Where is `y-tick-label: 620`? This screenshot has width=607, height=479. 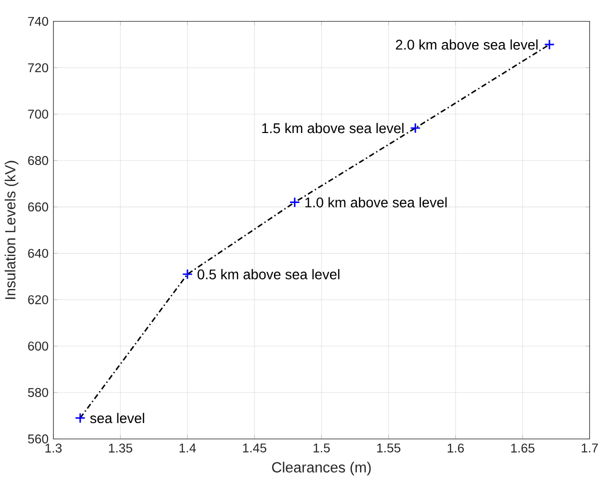 y-tick-label: 620 is located at coordinates (38, 299).